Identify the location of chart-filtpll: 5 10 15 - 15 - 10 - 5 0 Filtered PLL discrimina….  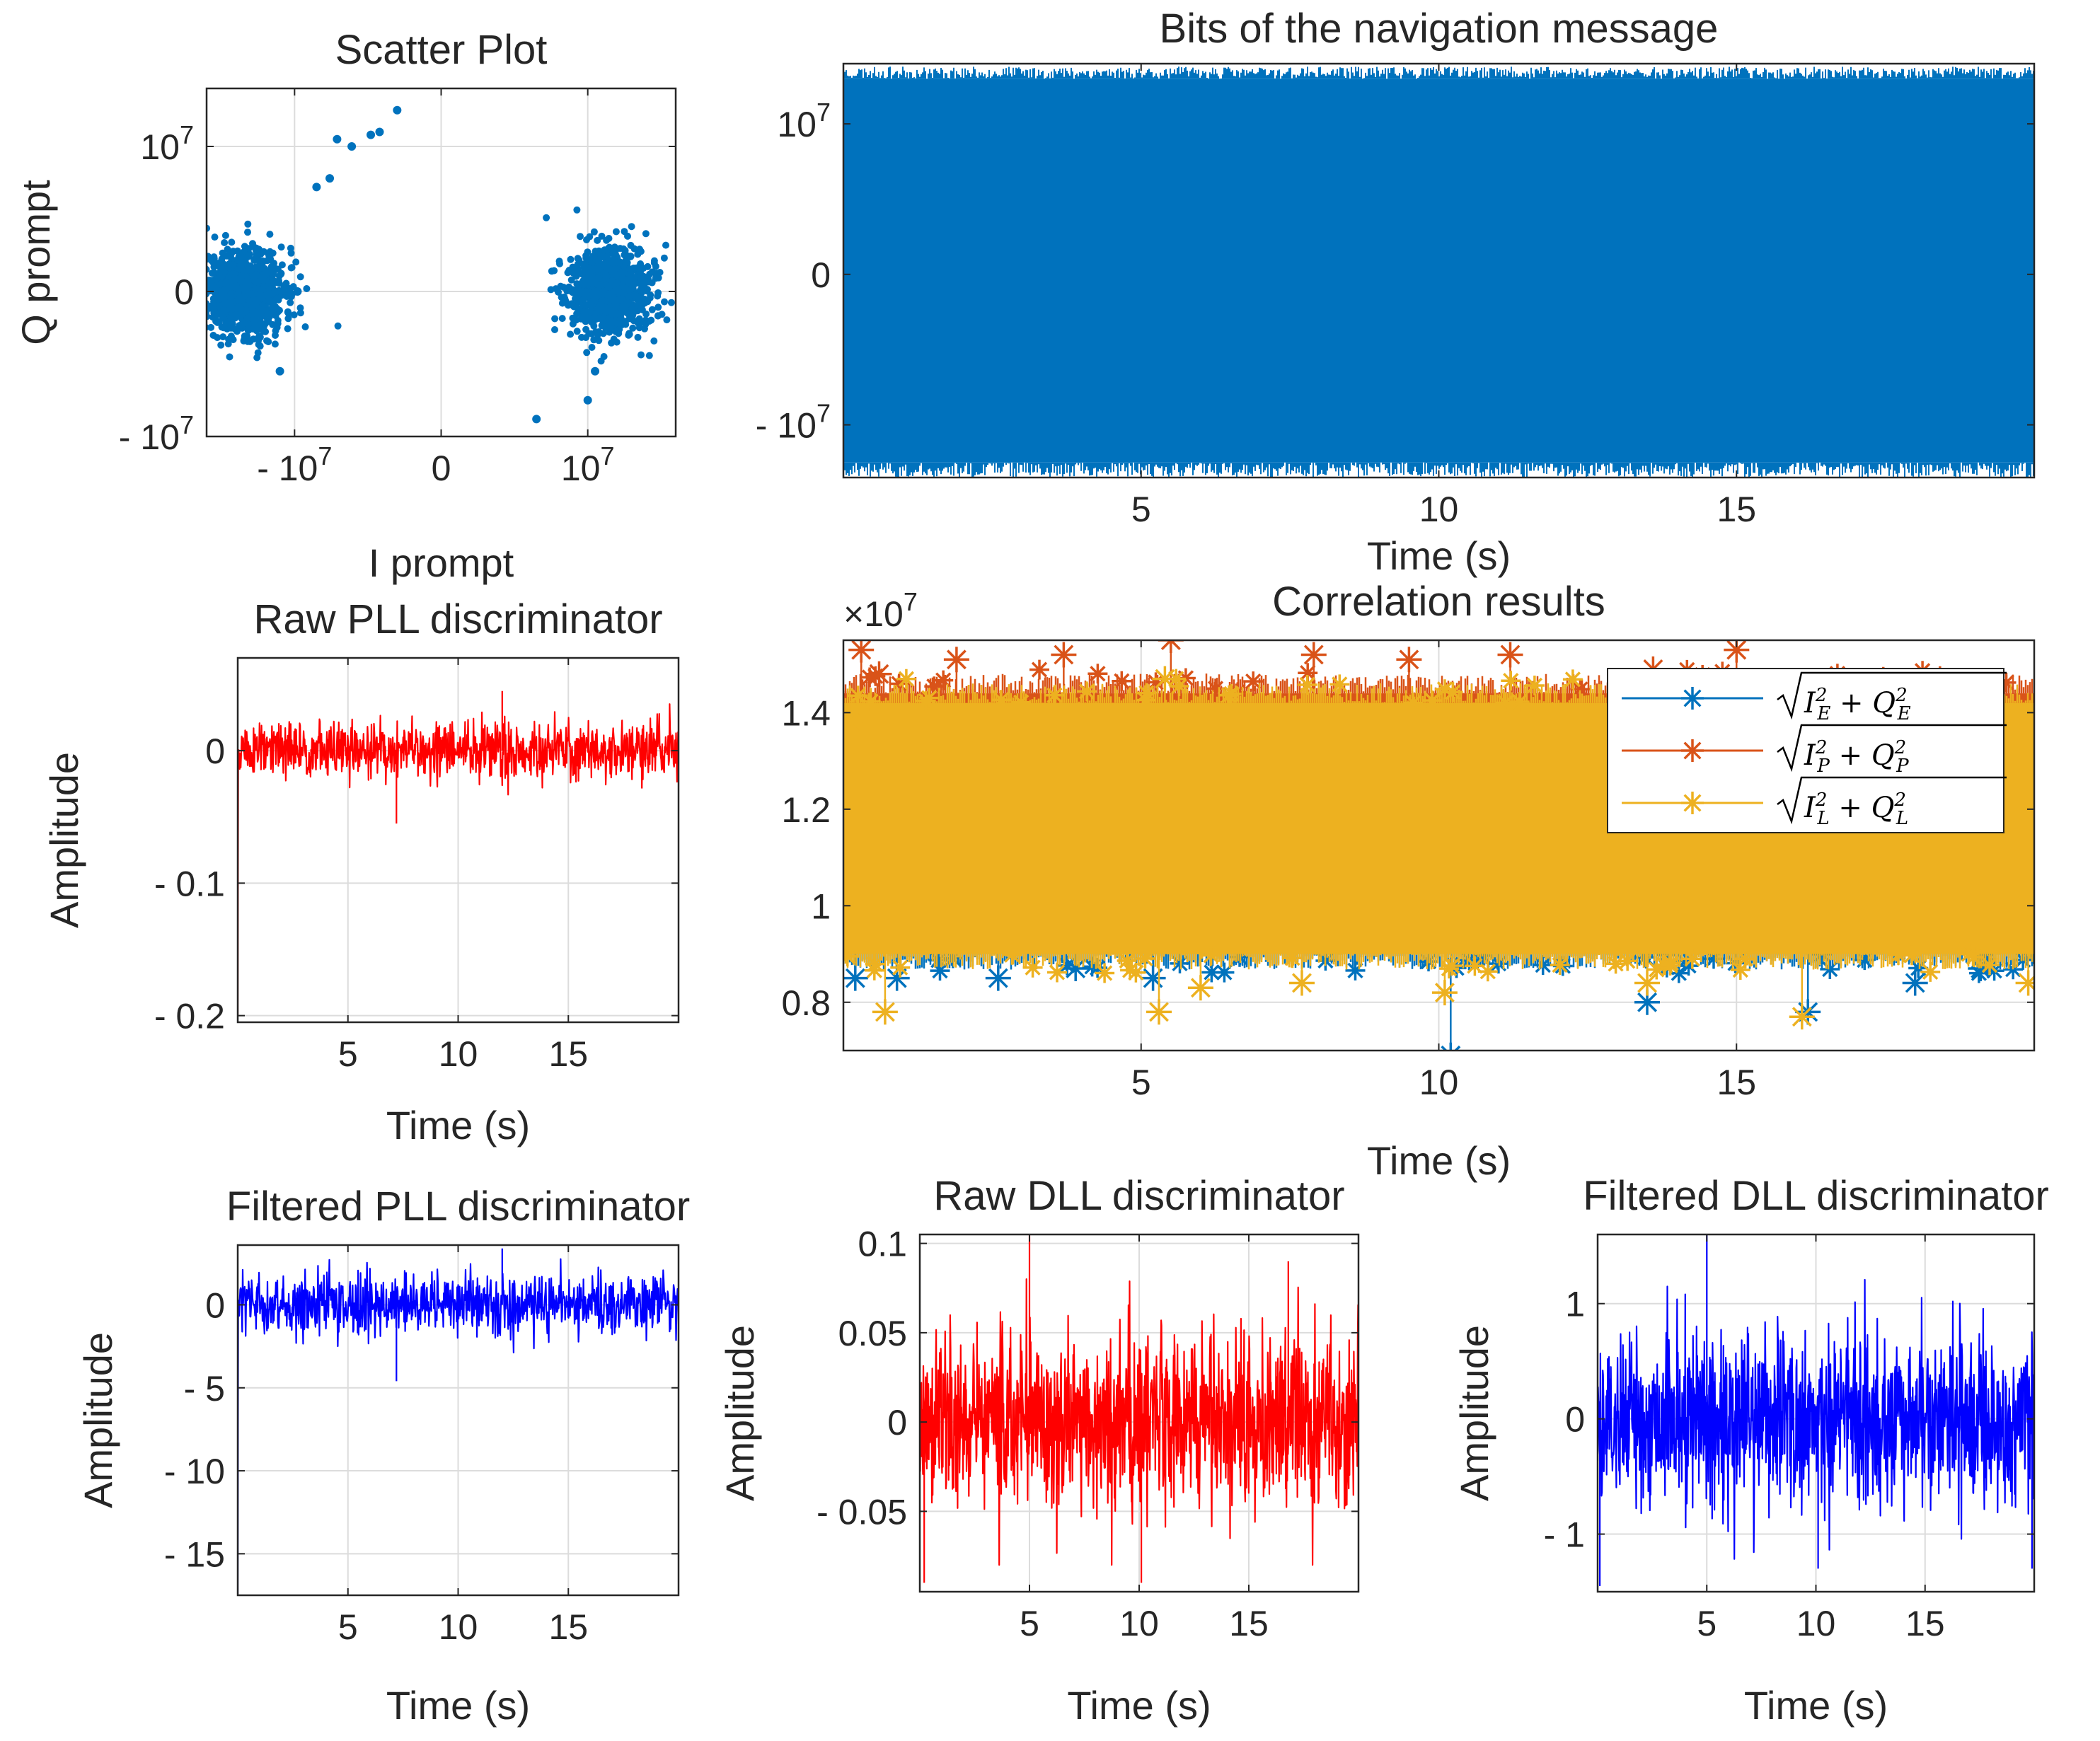
(383, 1456).